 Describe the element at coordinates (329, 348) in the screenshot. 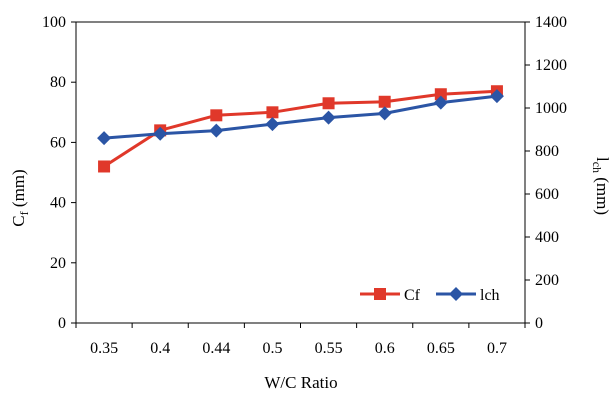

I see `x-tick-label: 0.55` at that location.